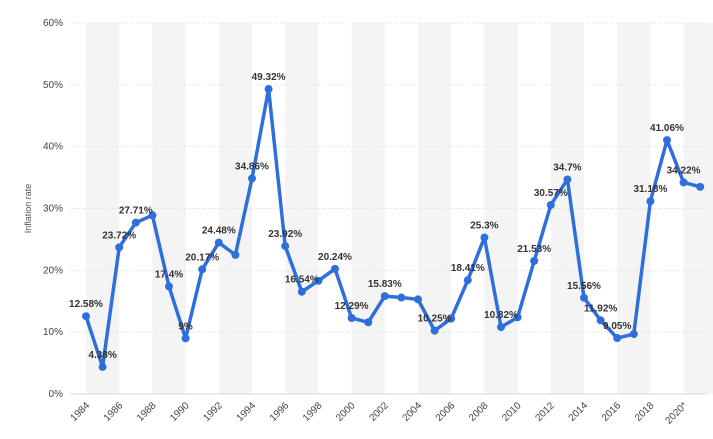  Describe the element at coordinates (213, 412) in the screenshot. I see `x-tick-label: 1992` at that location.